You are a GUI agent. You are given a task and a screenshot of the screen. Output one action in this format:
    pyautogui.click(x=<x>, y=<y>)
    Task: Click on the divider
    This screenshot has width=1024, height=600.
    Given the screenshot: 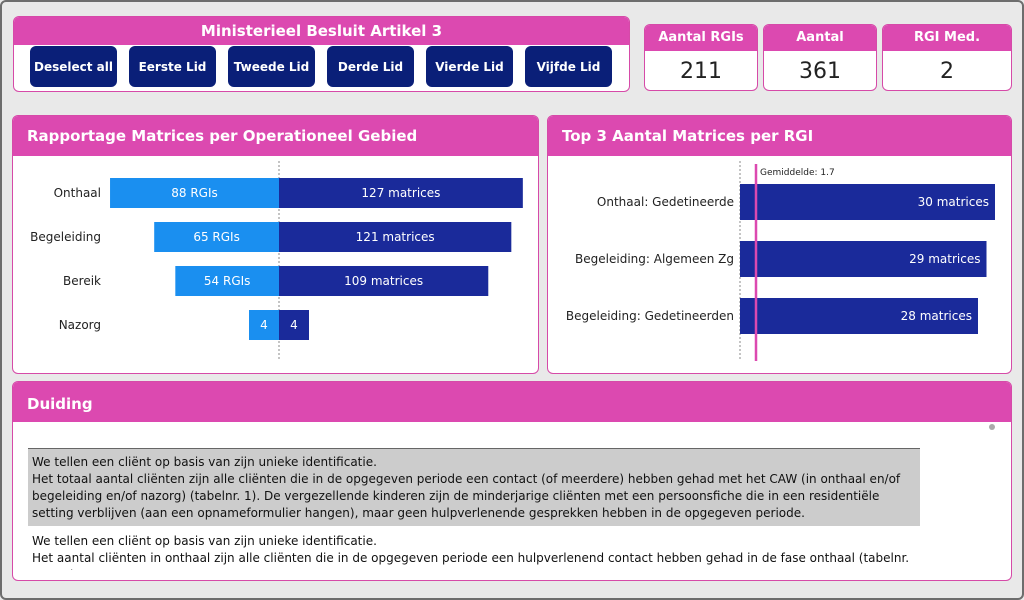 What is the action you would take?
    pyautogui.click(x=474, y=448)
    